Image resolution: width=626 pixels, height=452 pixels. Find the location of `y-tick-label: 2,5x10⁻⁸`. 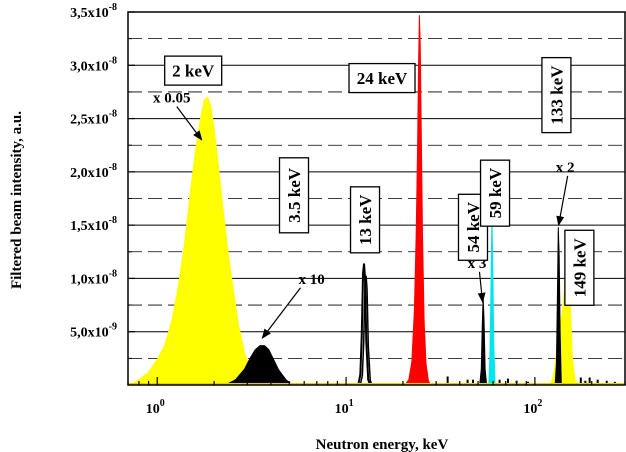

y-tick-label: 2,5x10⁻⁸ is located at coordinates (93, 118).